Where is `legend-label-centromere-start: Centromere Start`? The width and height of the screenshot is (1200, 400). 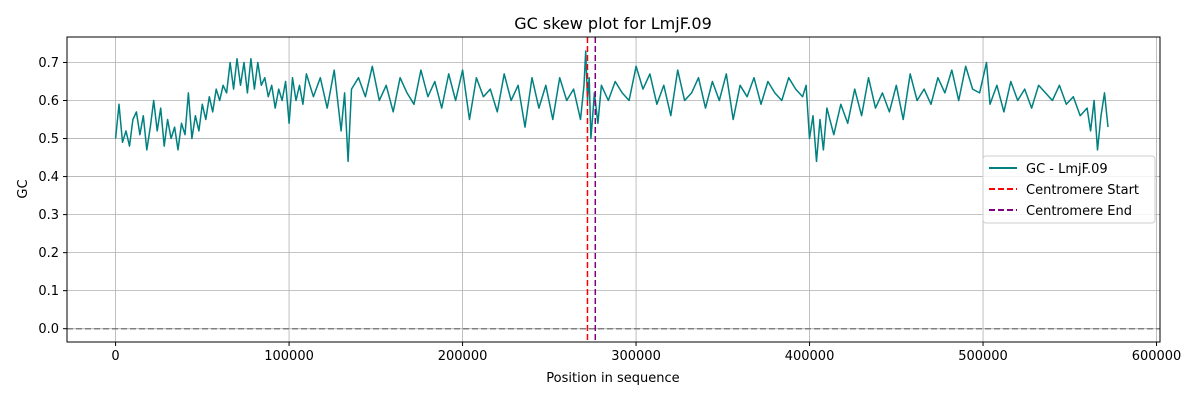
legend-label-centromere-start: Centromere Start is located at coordinates (1082, 190).